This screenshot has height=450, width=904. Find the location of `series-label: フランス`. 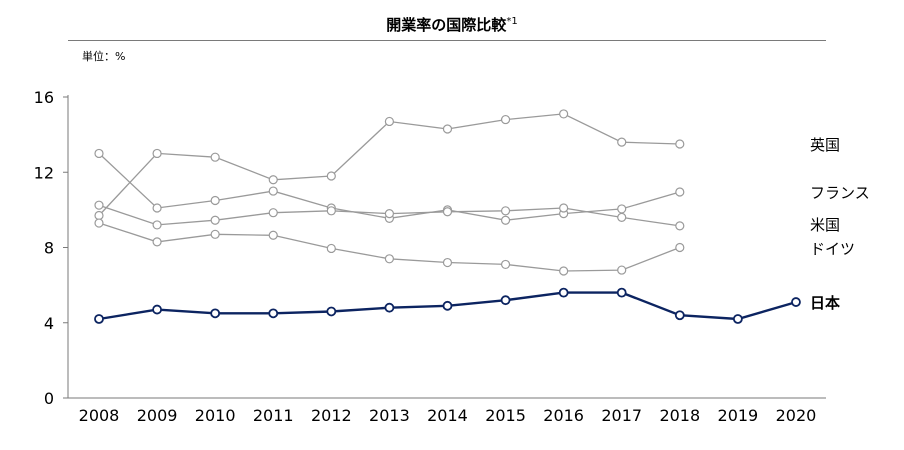

series-label: フランス is located at coordinates (840, 193).